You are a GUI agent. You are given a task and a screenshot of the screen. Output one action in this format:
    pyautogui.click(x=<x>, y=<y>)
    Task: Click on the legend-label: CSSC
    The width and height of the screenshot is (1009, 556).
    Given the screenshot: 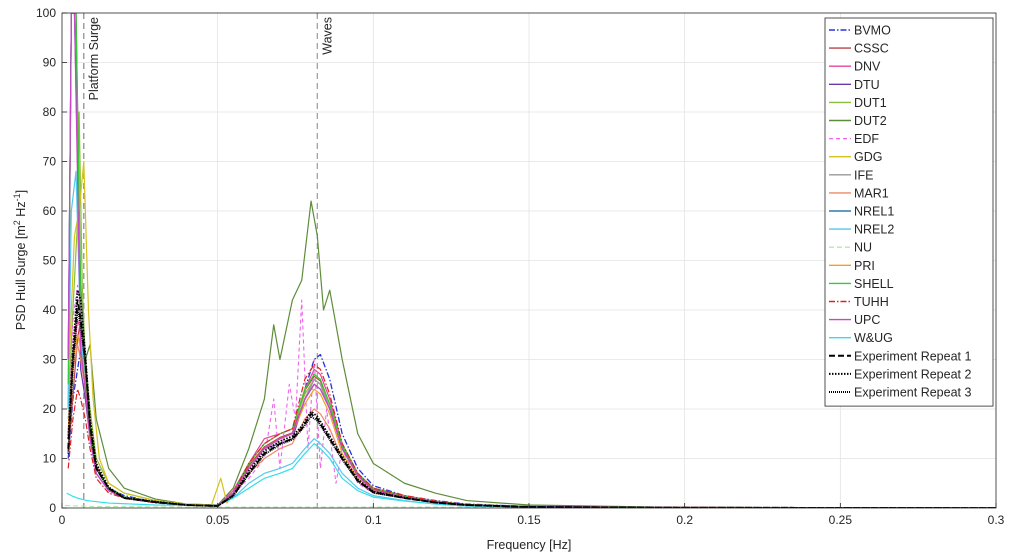 What is the action you would take?
    pyautogui.click(x=871, y=49)
    